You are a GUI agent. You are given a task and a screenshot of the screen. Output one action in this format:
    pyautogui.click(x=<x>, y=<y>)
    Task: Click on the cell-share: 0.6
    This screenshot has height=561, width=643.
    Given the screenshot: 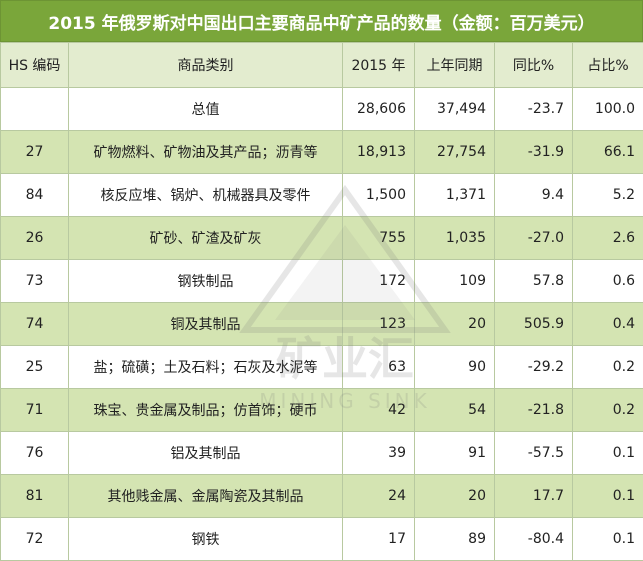 What is the action you would take?
    pyautogui.click(x=608, y=281)
    